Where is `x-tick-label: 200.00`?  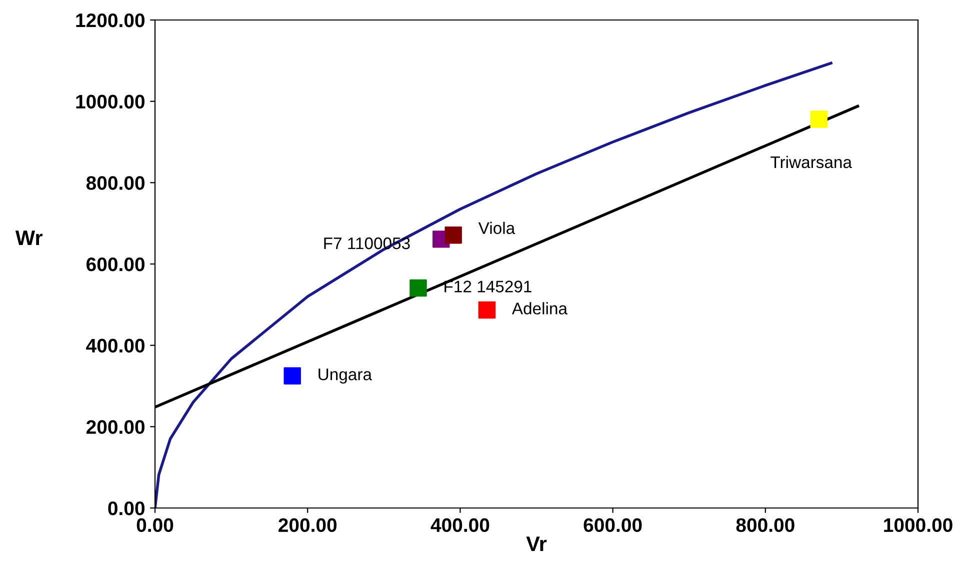
x-tick-label: 200.00 is located at coordinates (307, 525).